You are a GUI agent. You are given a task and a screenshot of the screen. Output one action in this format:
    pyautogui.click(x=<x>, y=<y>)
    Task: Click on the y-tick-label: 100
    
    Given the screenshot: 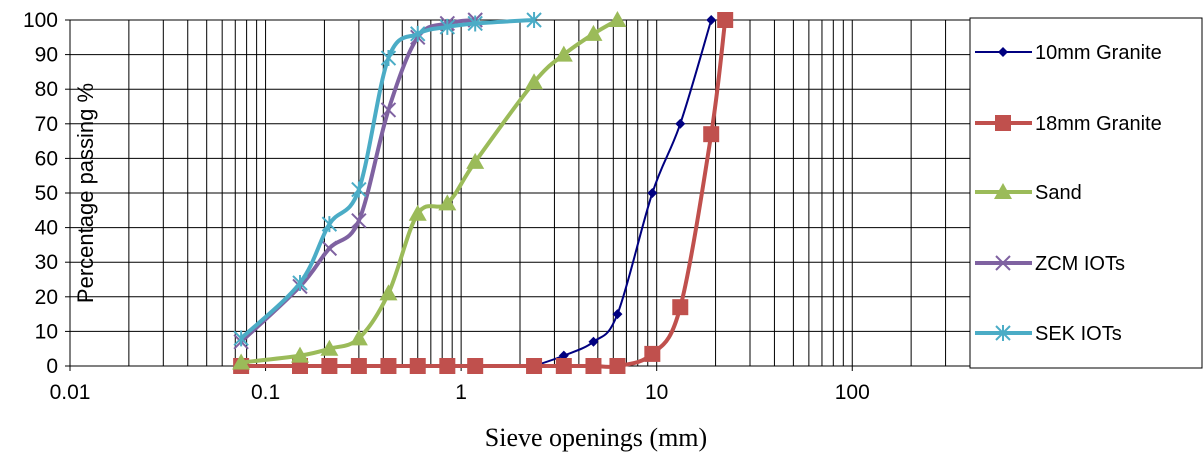 What is the action you would take?
    pyautogui.click(x=40, y=20)
    